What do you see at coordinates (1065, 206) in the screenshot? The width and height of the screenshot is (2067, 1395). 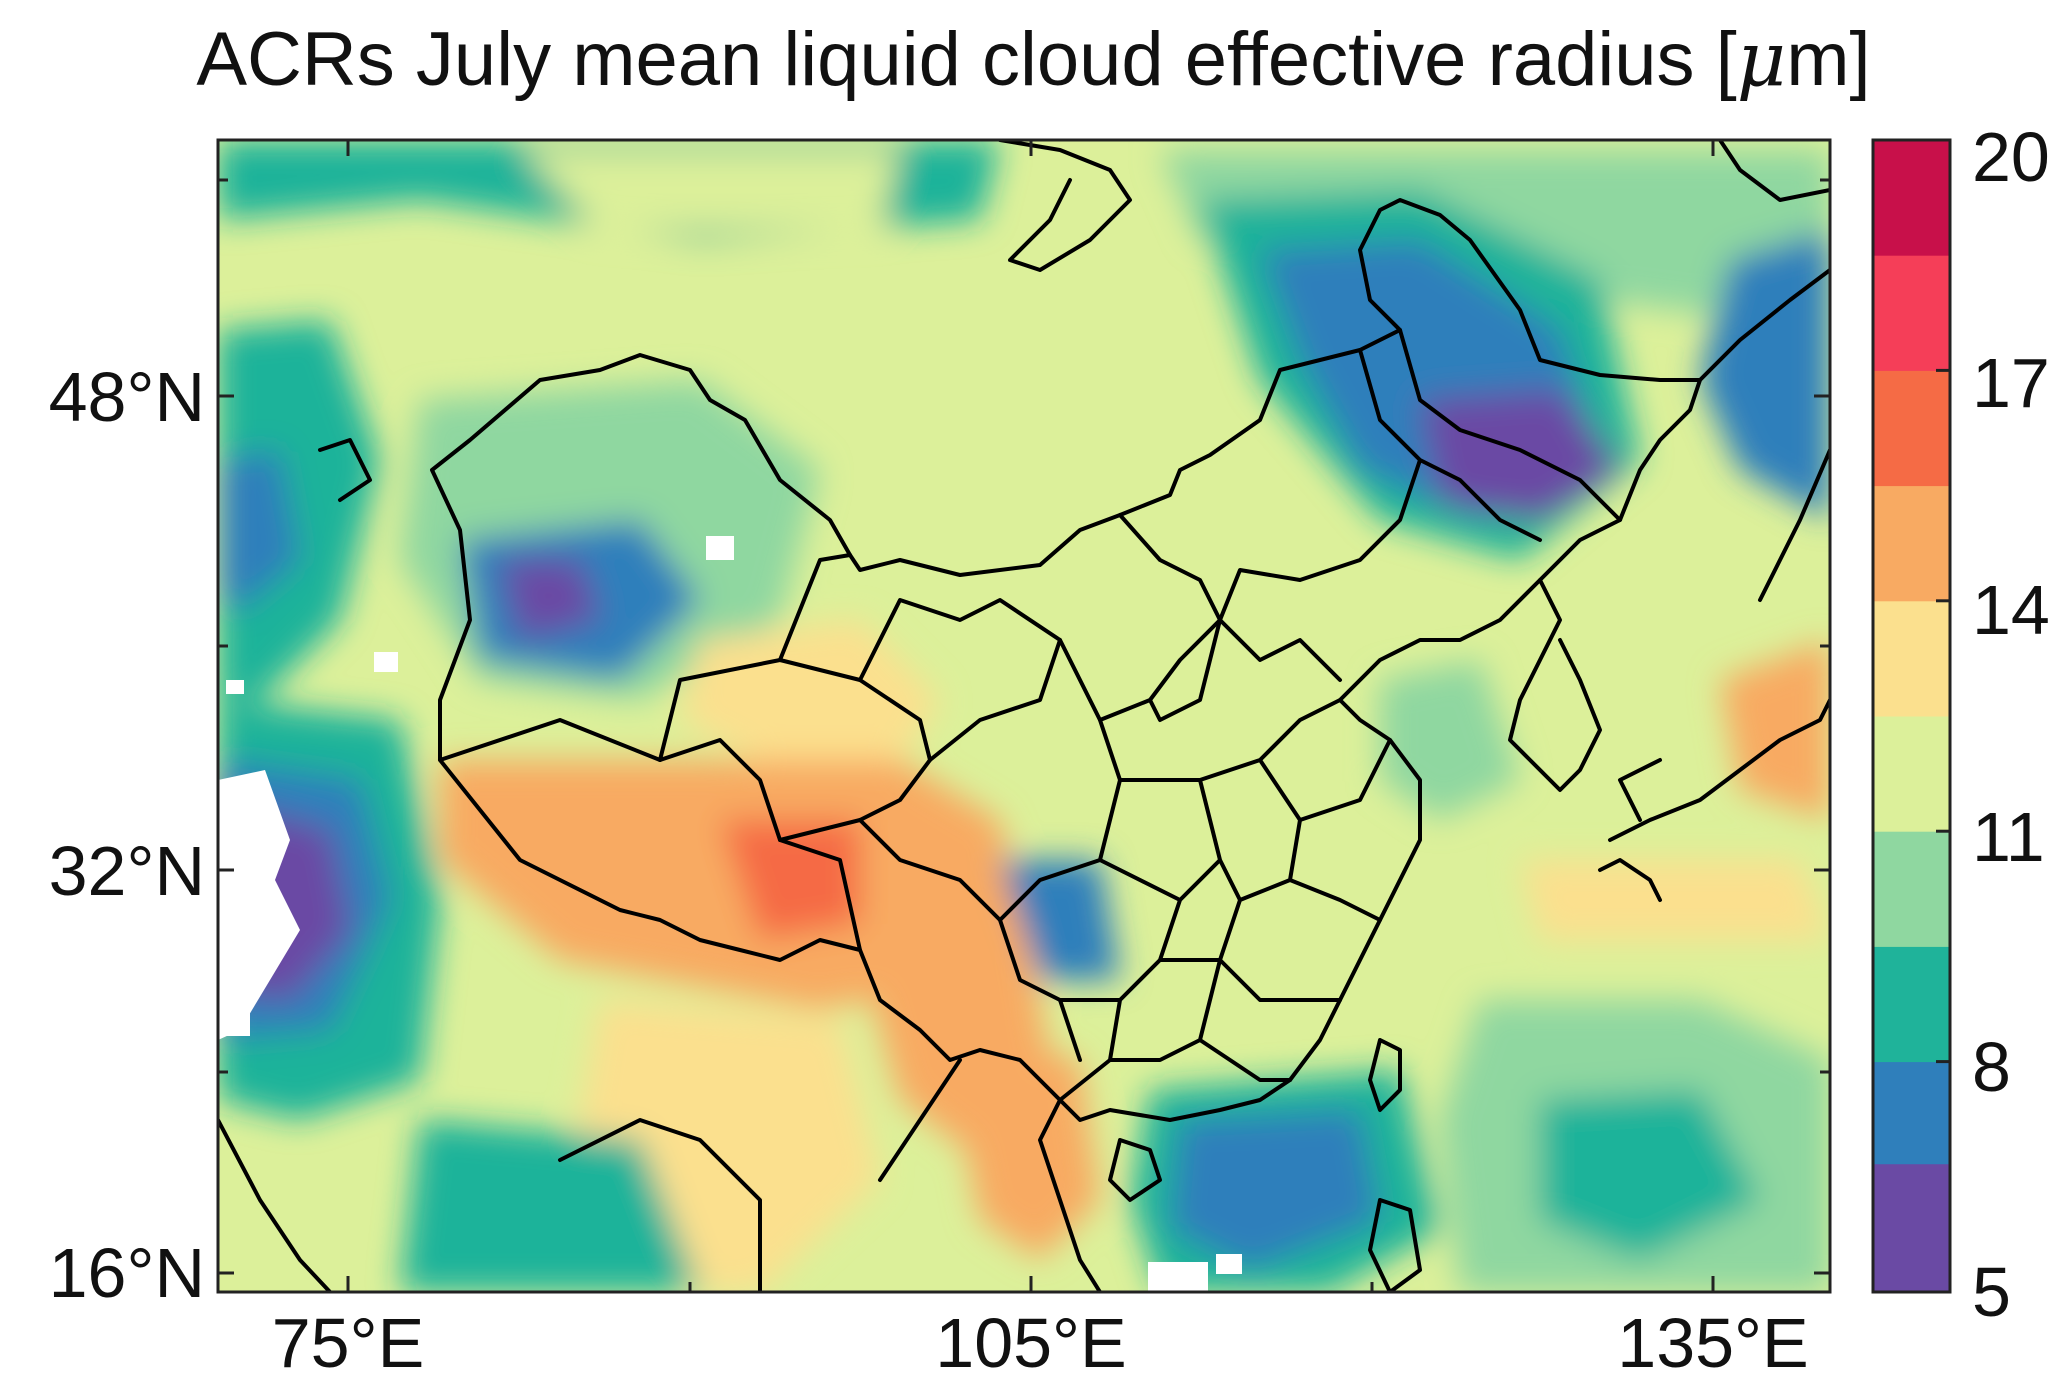 I see `coast-lake-baikal` at bounding box center [1065, 206].